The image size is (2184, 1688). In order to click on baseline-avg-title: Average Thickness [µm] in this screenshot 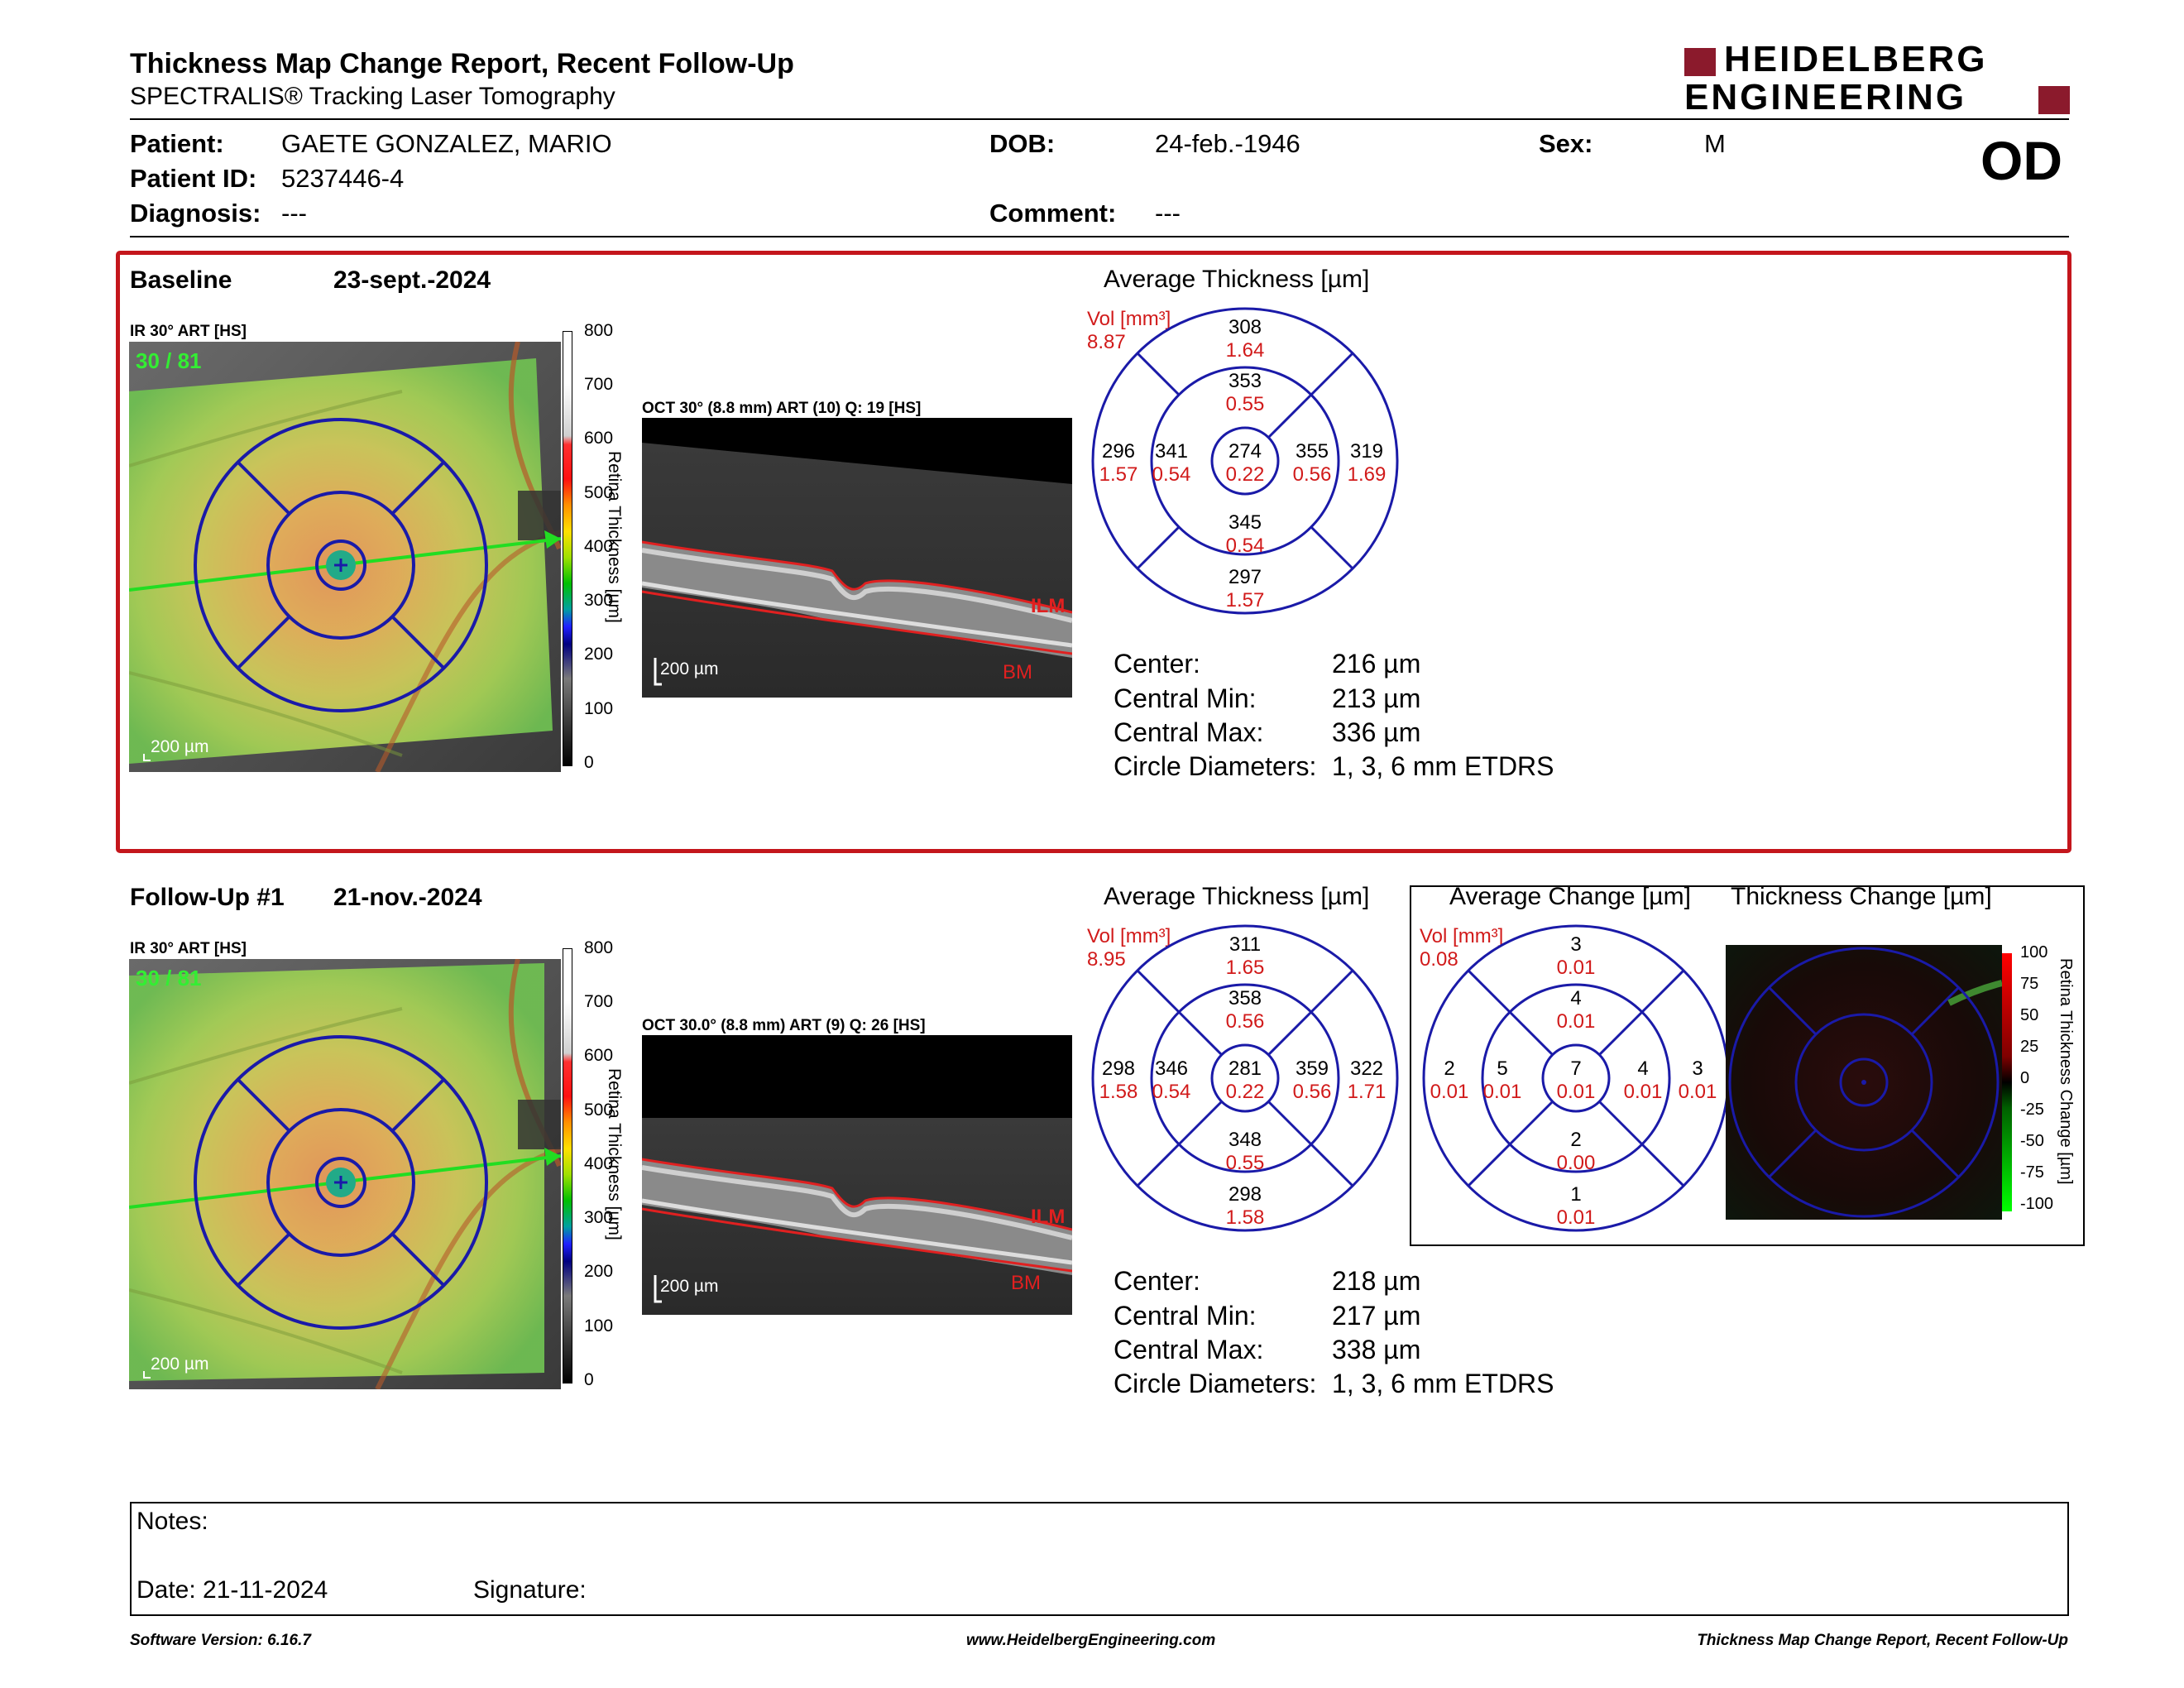, I will do `click(1237, 279)`.